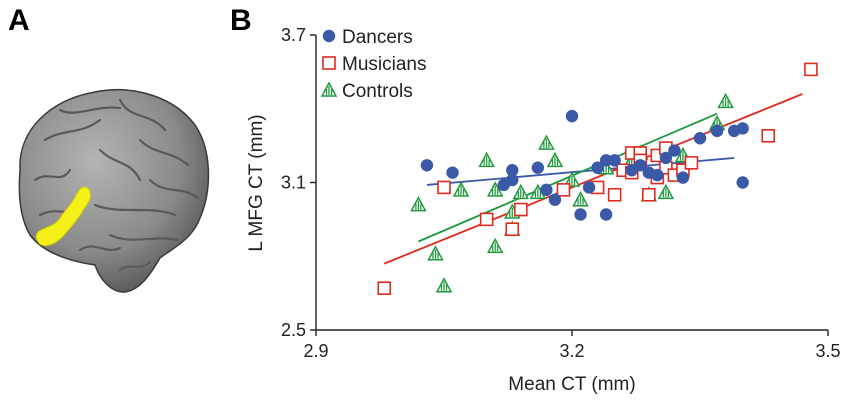 This screenshot has height=406, width=850. I want to click on panel-a-label: A, so click(19, 20).